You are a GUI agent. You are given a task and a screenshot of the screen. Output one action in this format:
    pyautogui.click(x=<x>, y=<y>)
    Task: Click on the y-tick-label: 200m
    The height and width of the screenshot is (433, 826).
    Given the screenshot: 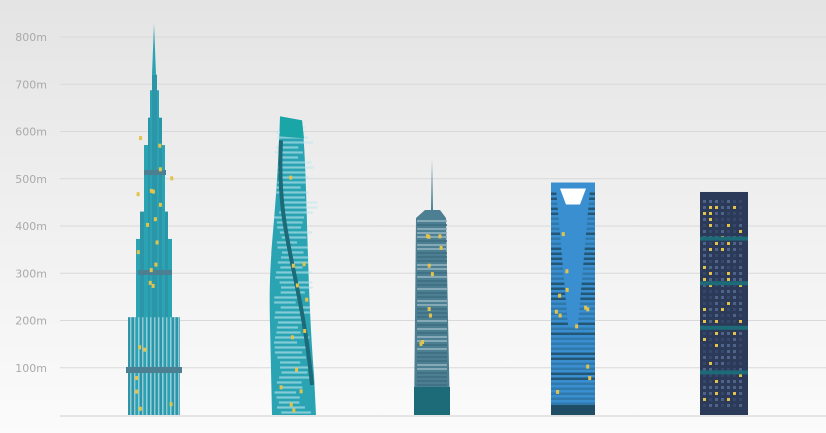 What is the action you would take?
    pyautogui.click(x=31, y=321)
    